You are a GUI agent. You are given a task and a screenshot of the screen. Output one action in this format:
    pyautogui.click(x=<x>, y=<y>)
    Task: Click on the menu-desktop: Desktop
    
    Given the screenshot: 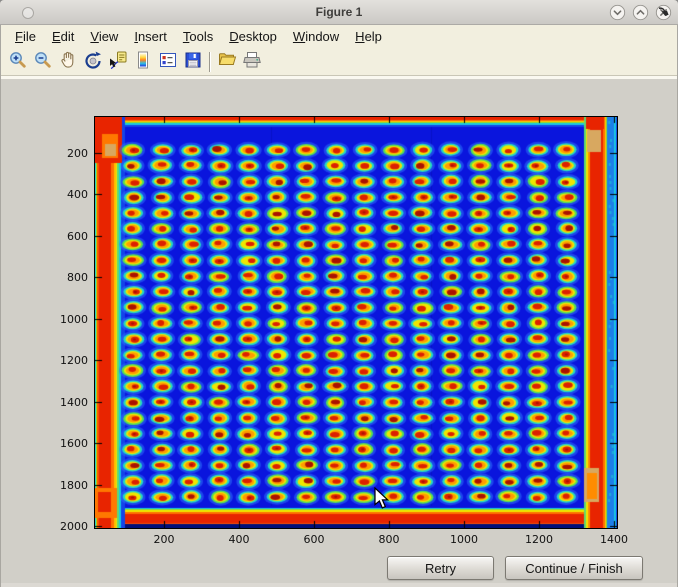 What is the action you would take?
    pyautogui.click(x=253, y=36)
    